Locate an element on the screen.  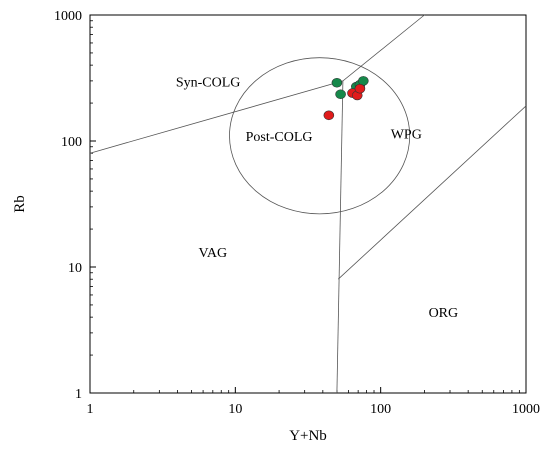
vag-wpg-boundary is located at coordinates (340, 237).